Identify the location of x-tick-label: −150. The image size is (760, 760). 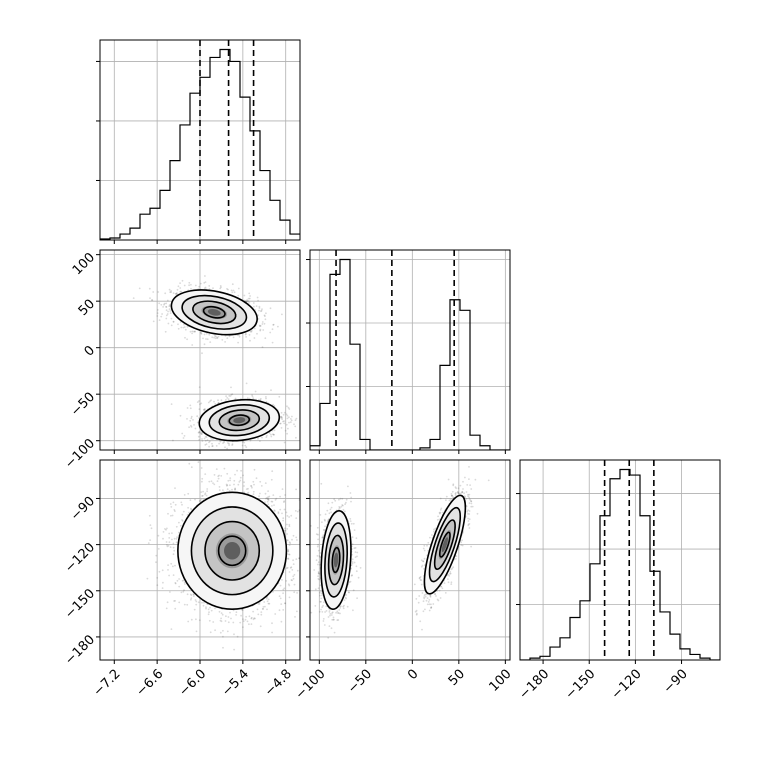
(581, 685).